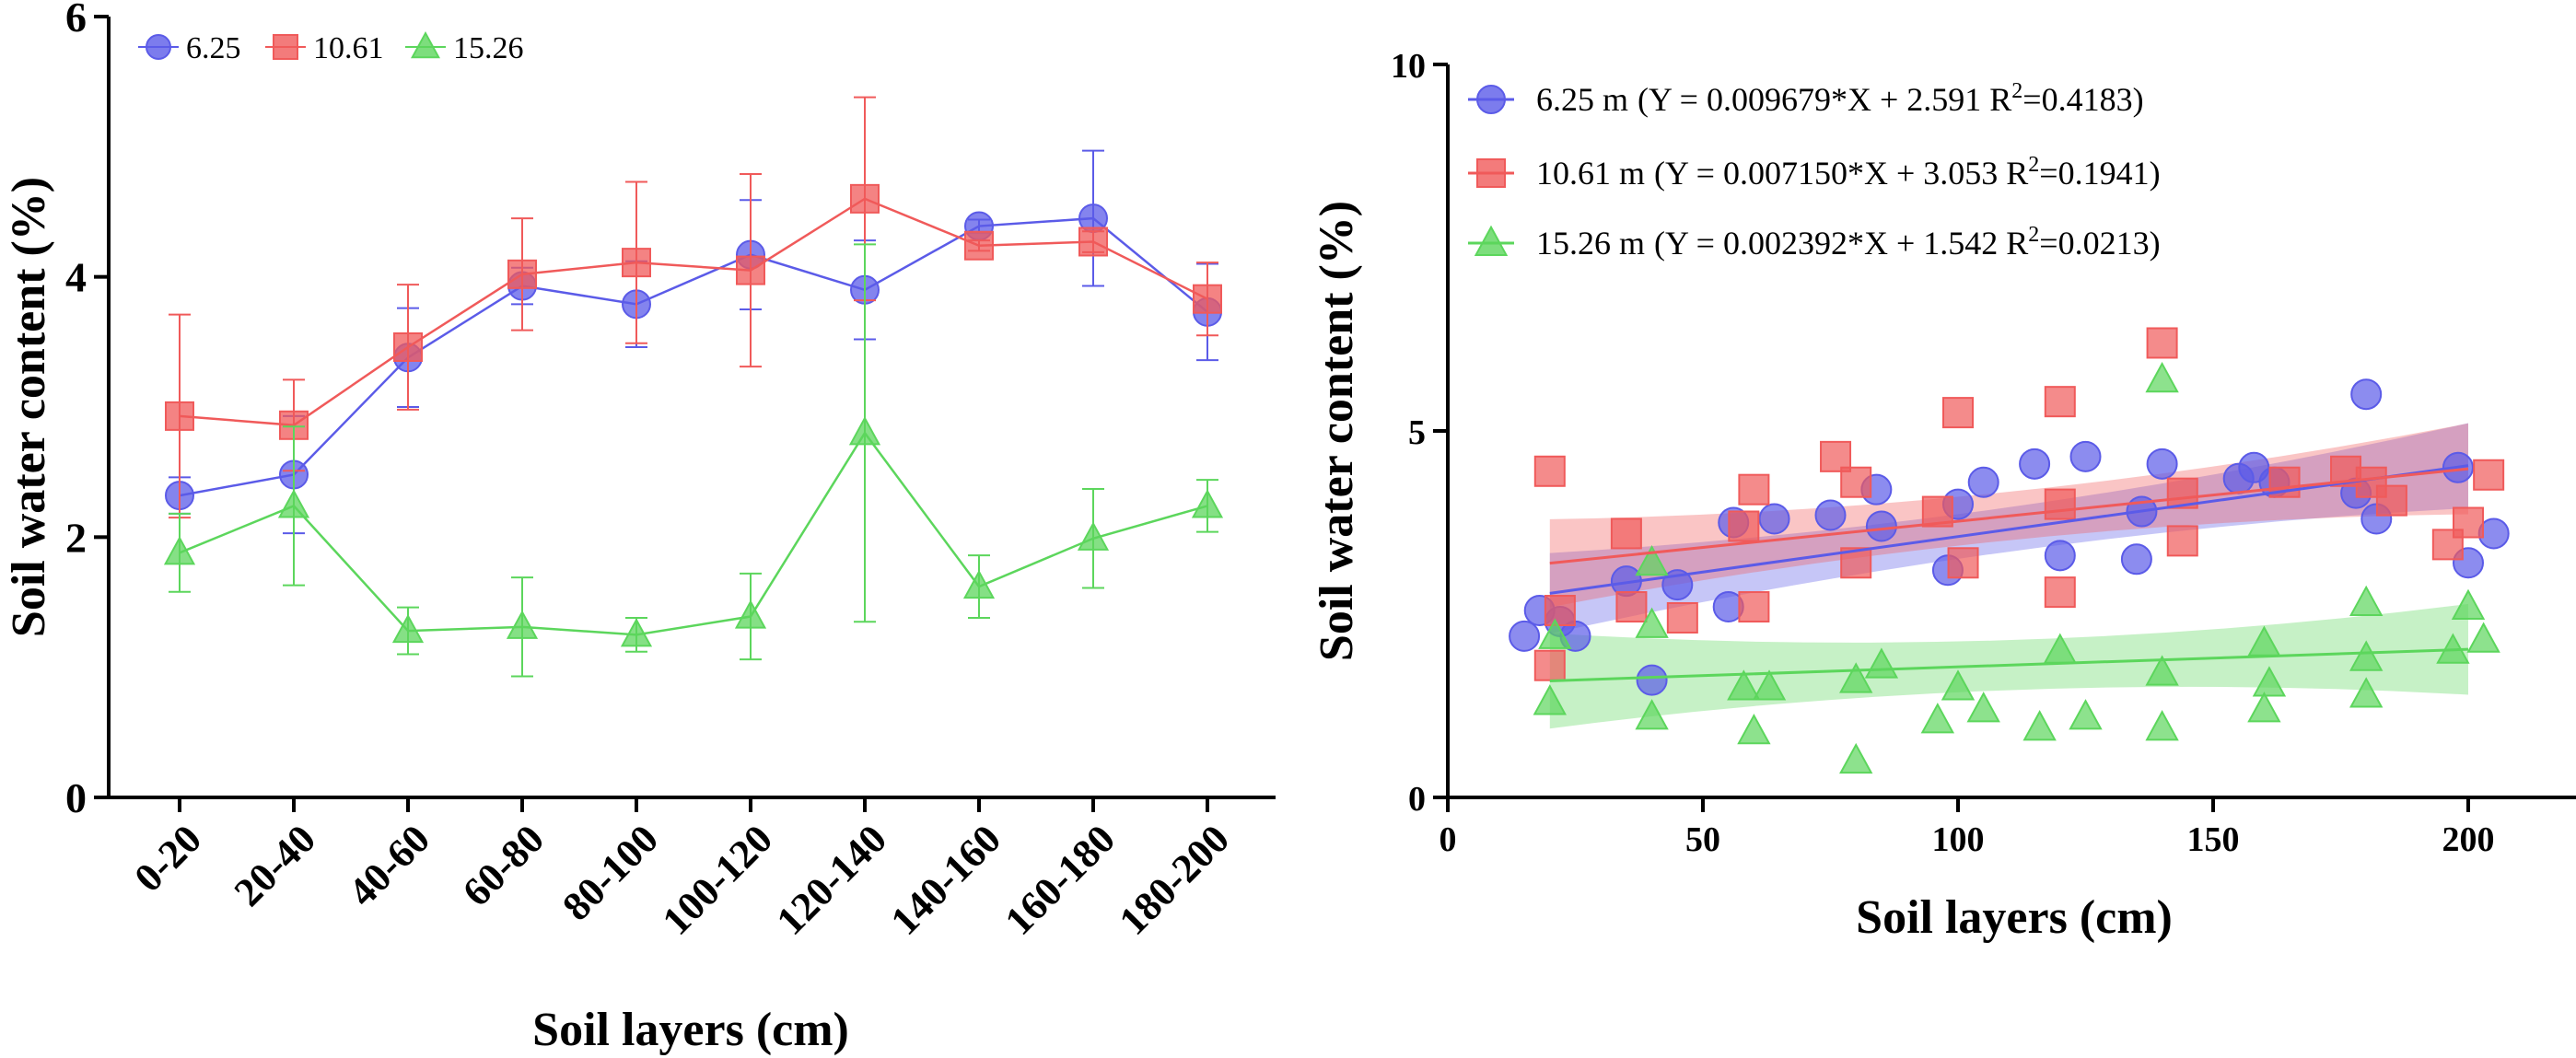  What do you see at coordinates (1174, 879) in the screenshot?
I see `left-x-tick-label: 180-200` at bounding box center [1174, 879].